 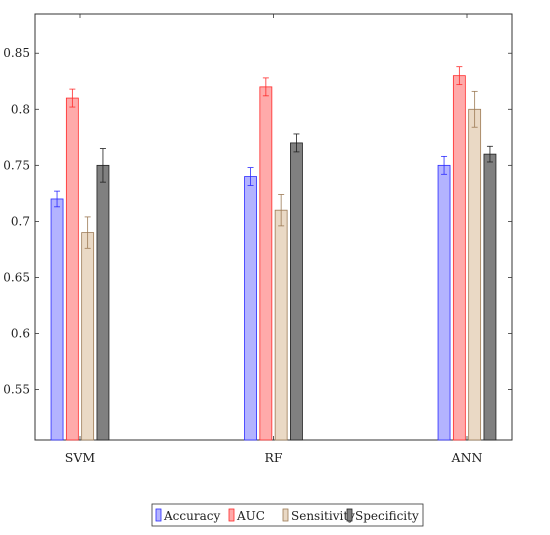 What do you see at coordinates (490, 297) in the screenshot?
I see `bar-specificity-ann` at bounding box center [490, 297].